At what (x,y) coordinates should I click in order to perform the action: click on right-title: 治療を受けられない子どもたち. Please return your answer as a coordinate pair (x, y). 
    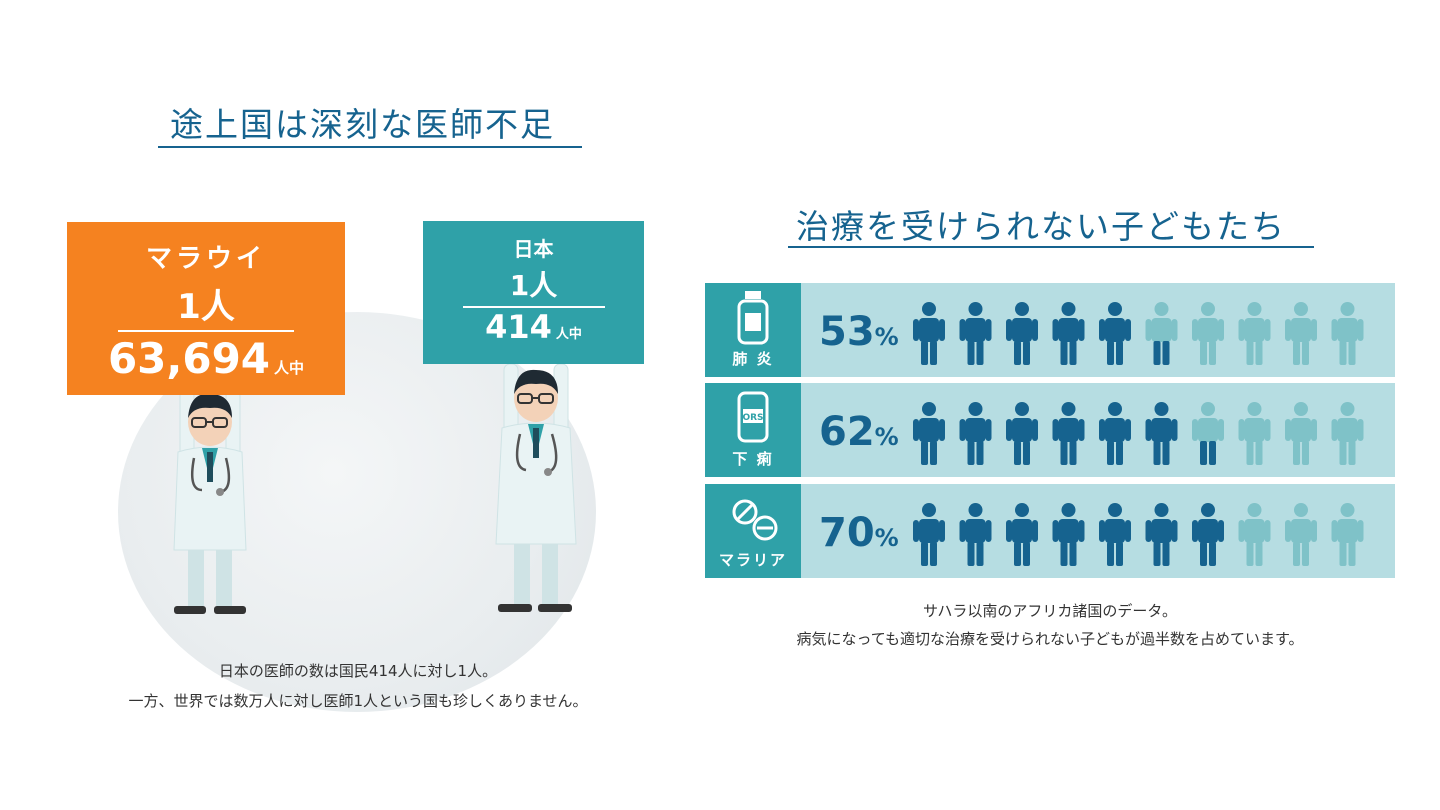
    Looking at the image, I should click on (1041, 226).